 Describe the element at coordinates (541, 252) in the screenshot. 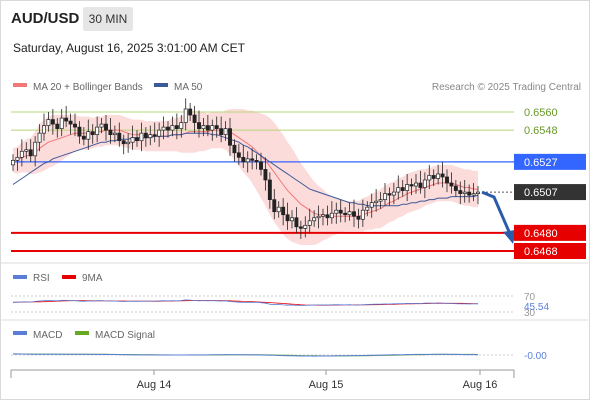

I see `level-label-support: 0.6468` at that location.